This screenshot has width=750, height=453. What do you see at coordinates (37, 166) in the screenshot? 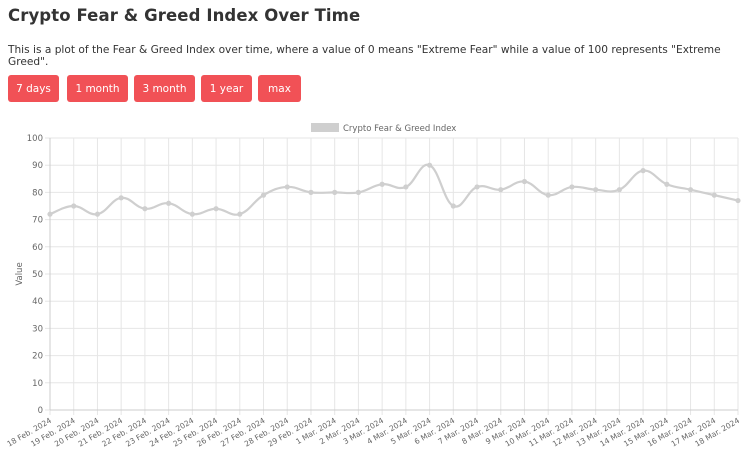
I see `y-tick-label: 90` at bounding box center [37, 166].